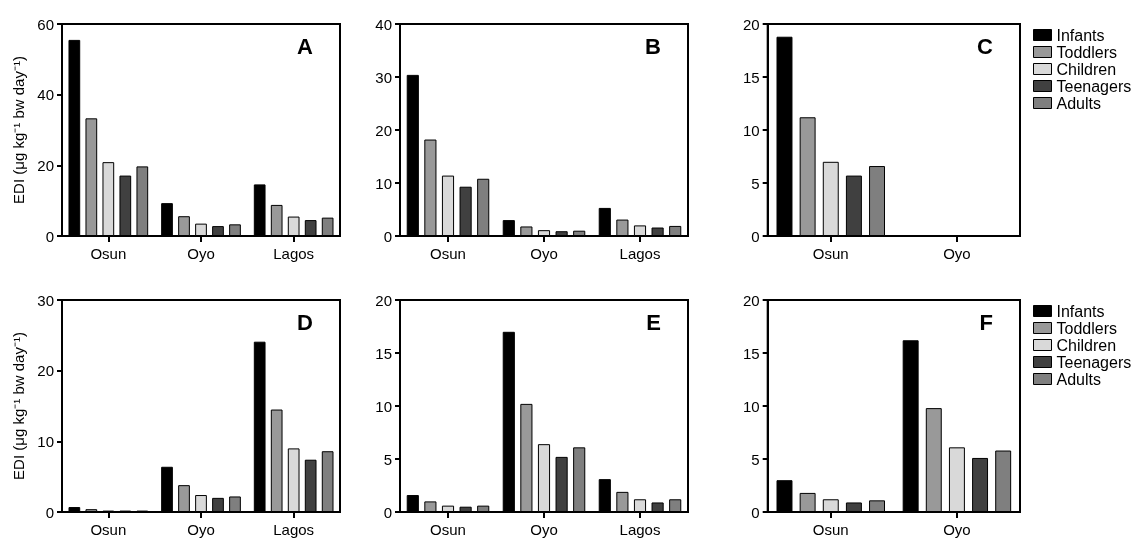 The height and width of the screenshot is (552, 1143). What do you see at coordinates (305, 322) in the screenshot?
I see `chart-title: D` at bounding box center [305, 322].